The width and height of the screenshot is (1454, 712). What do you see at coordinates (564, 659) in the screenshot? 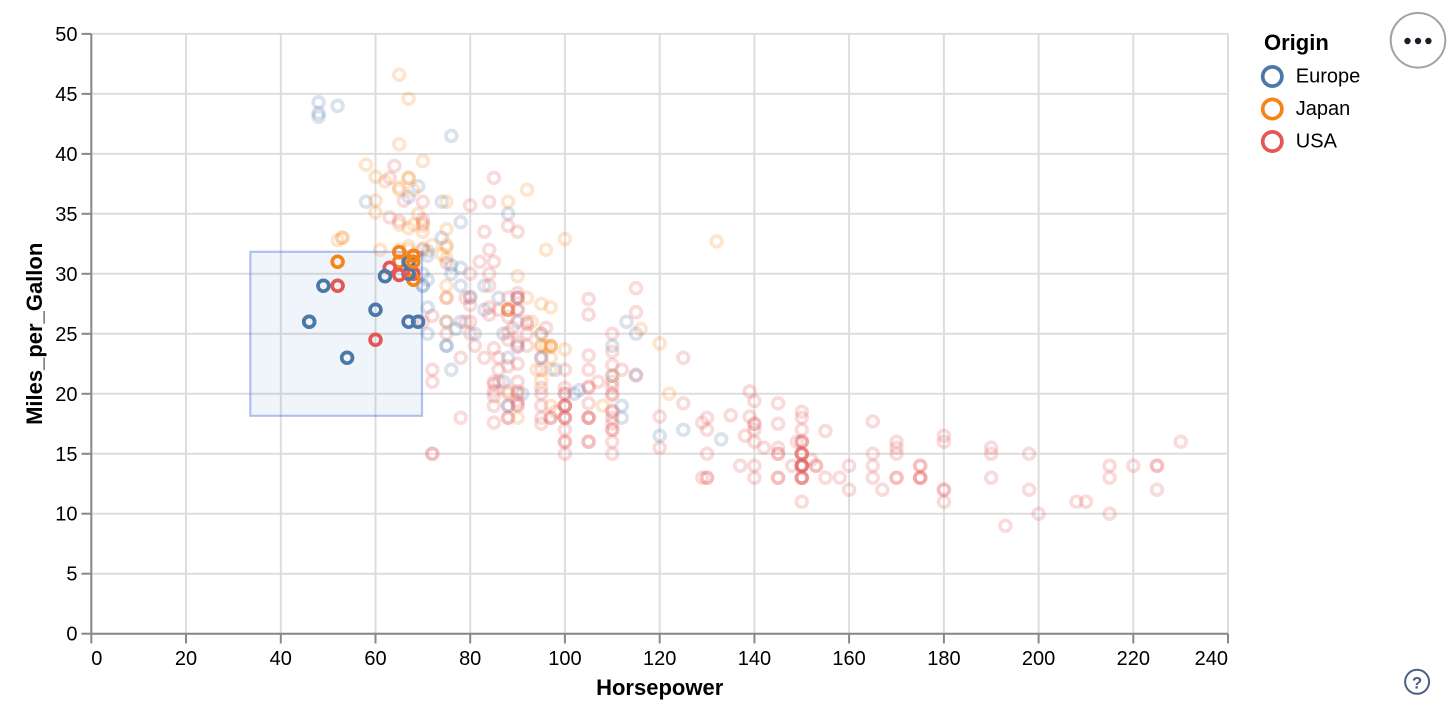
I see `svg-text: 100` at bounding box center [564, 659].